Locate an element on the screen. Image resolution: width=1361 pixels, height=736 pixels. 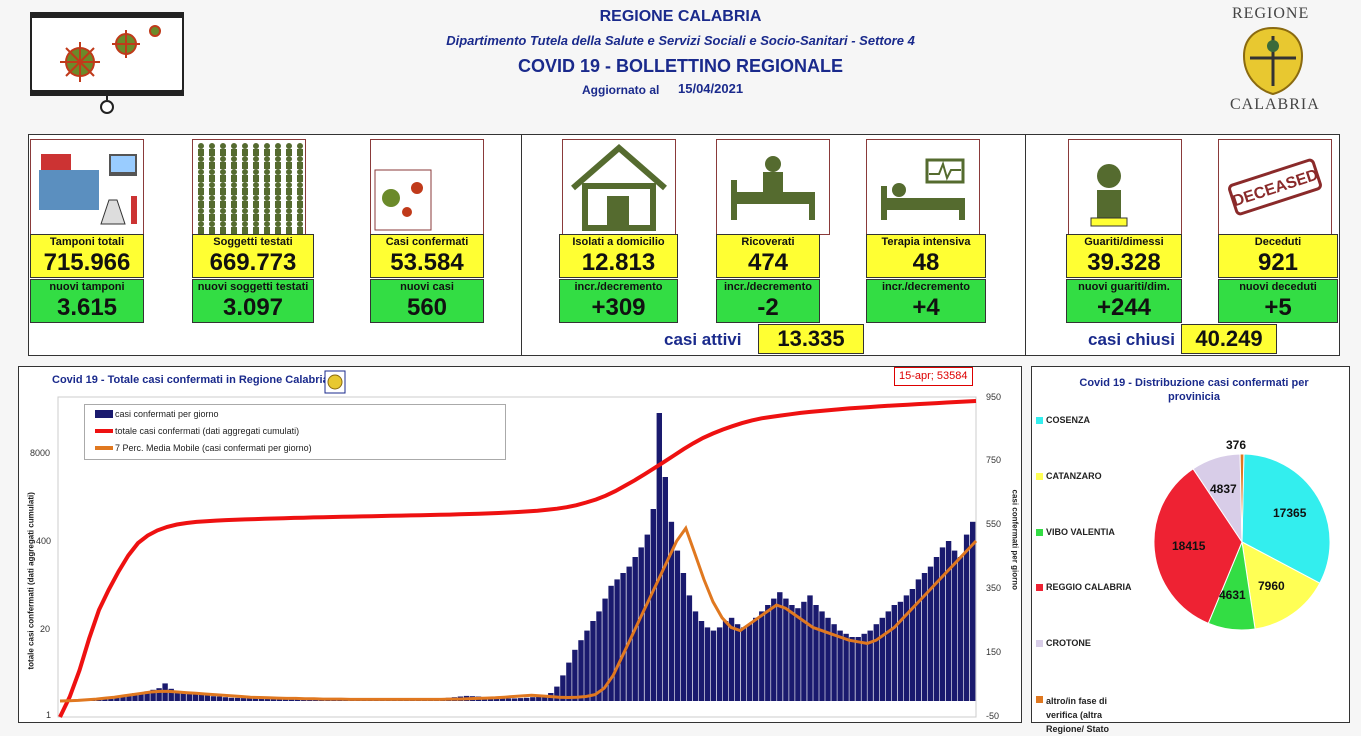
legend-crotone: CROTONE is located at coordinates (1068, 643).